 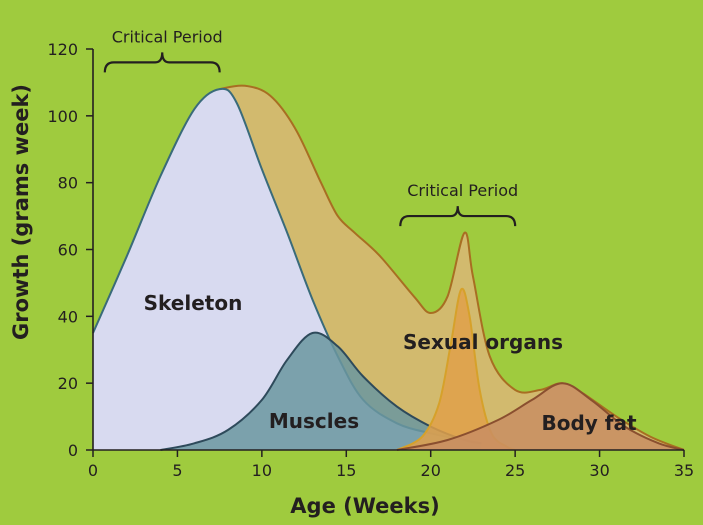 I want to click on x-tick-label: 10, so click(x=262, y=470).